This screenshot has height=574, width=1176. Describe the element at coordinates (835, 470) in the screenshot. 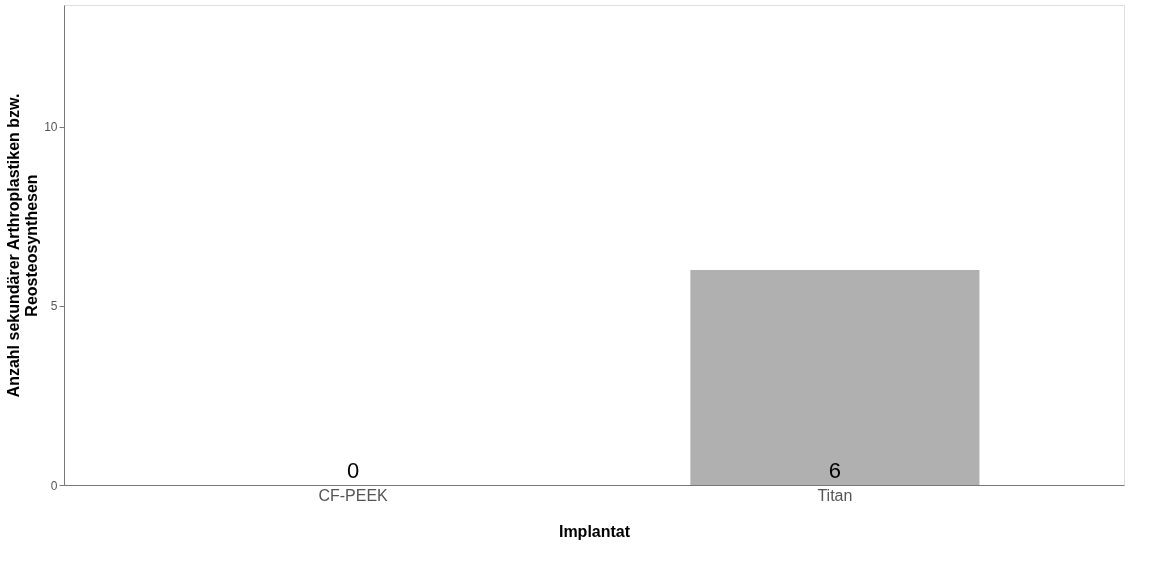

I see `data-label: 6` at that location.